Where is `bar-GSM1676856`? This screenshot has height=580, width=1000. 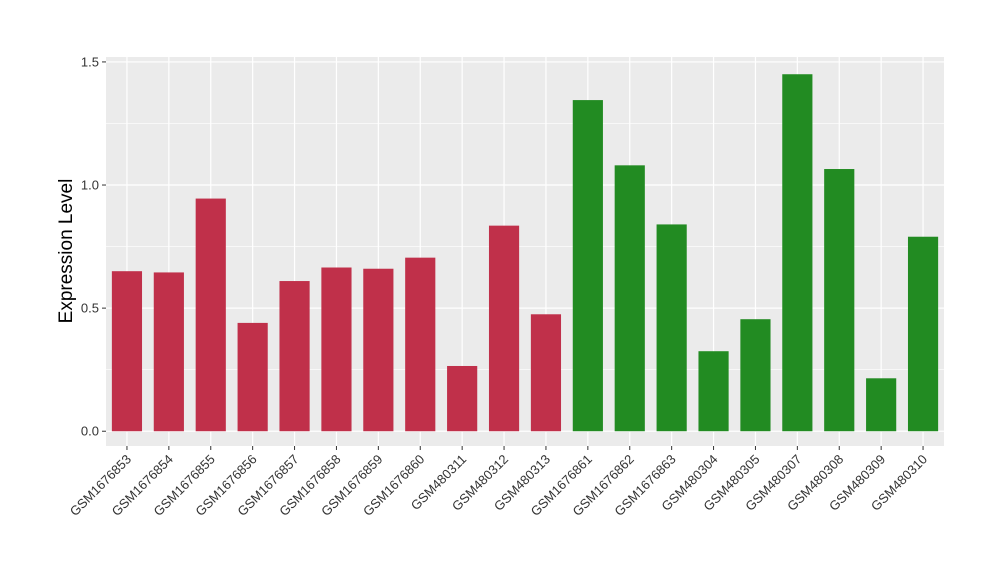
bar-GSM1676856 is located at coordinates (252, 377).